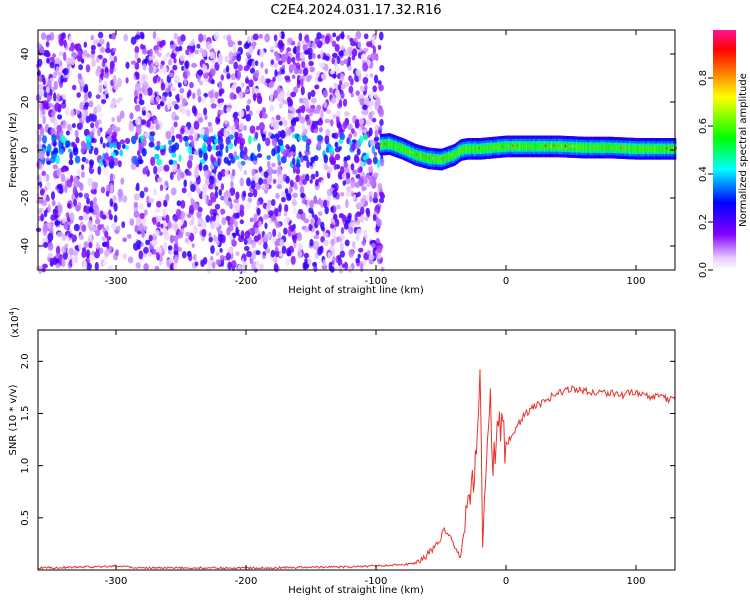 The image size is (750, 600). What do you see at coordinates (703, 222) in the screenshot?
I see `colorbar-tick-label: 0.2` at bounding box center [703, 222].